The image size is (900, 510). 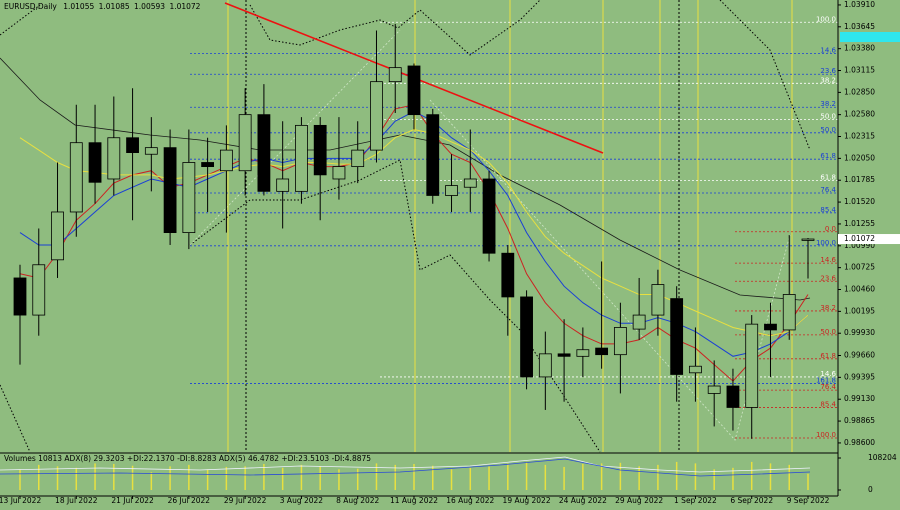 I want to click on y-tick-label: 1.03645, so click(x=859, y=26).